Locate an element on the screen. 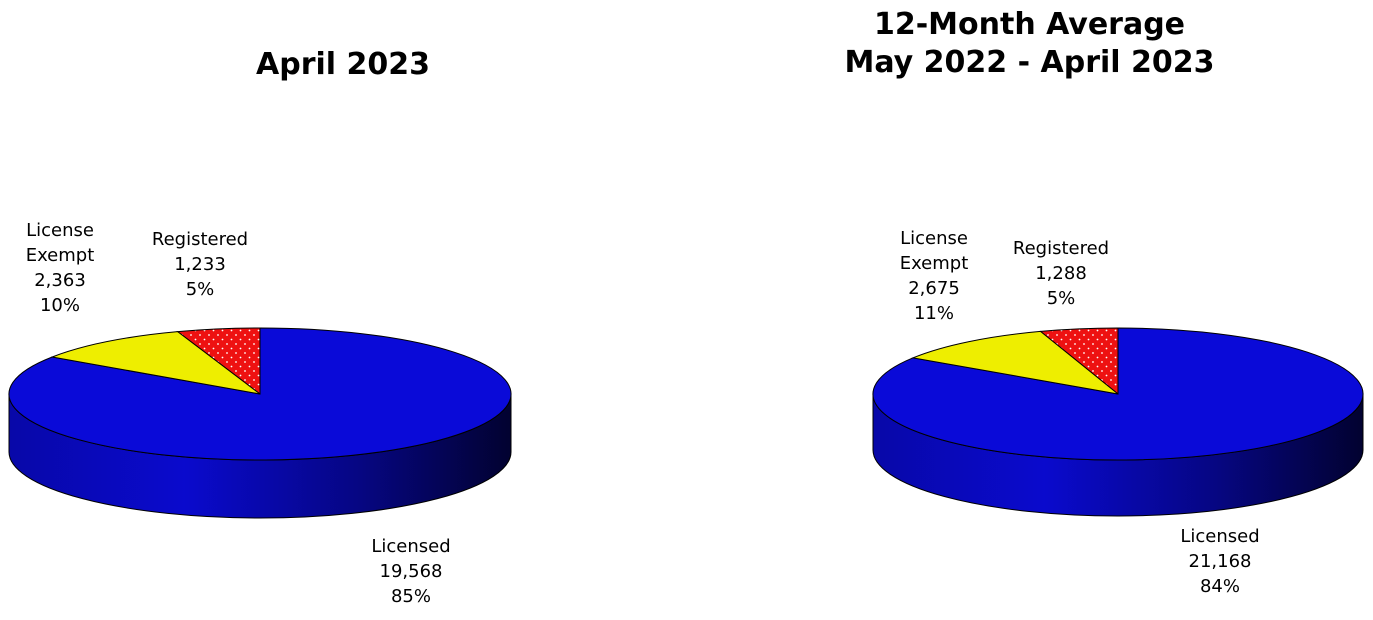 This screenshot has width=1373, height=620. slice-label-registered: Registered 1,288 5% is located at coordinates (1061, 273).